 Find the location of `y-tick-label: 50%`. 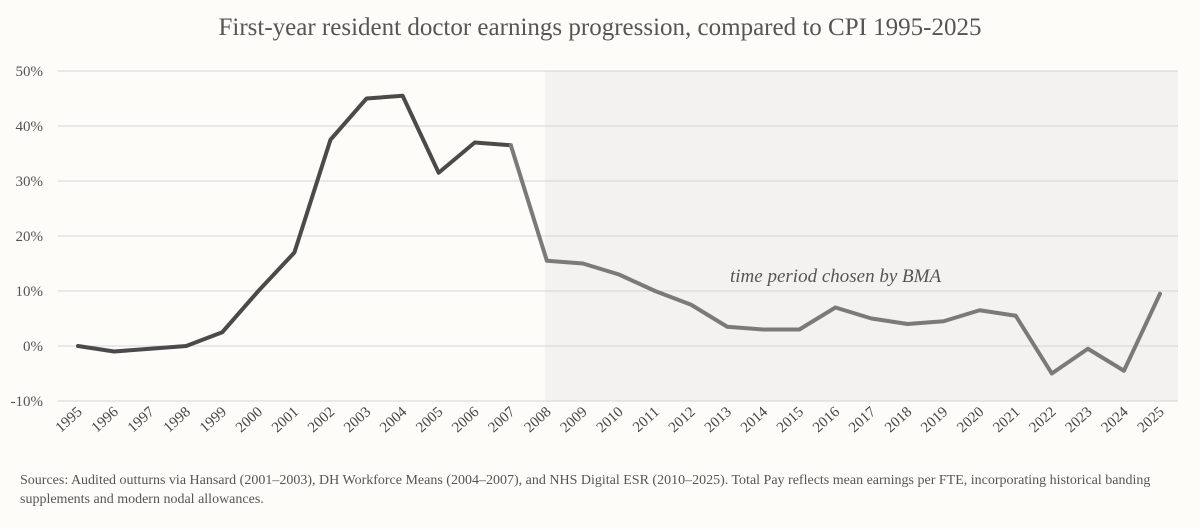

y-tick-label: 50% is located at coordinates (30, 72).